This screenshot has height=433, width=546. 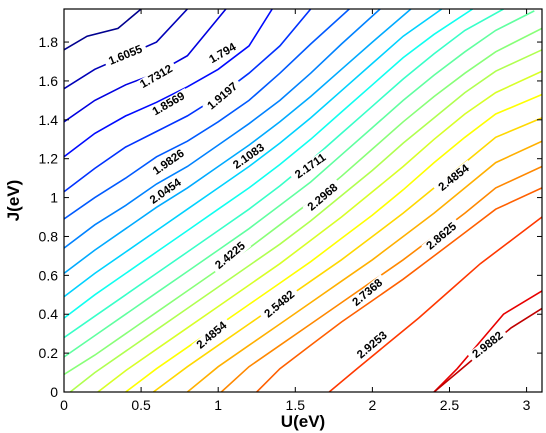 What do you see at coordinates (49, 81) in the screenshot?
I see `y-tick-label-8: 1.6` at bounding box center [49, 81].